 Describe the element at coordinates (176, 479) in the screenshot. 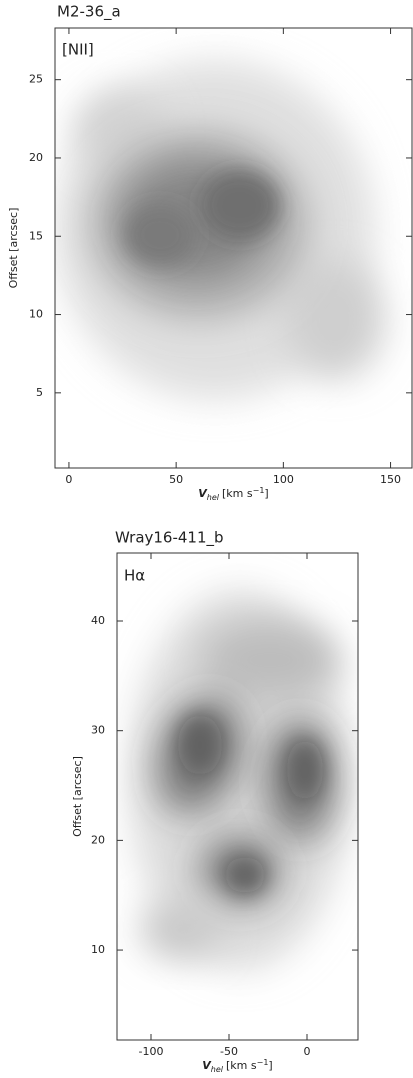

I see `x-tick-label: 50` at that location.